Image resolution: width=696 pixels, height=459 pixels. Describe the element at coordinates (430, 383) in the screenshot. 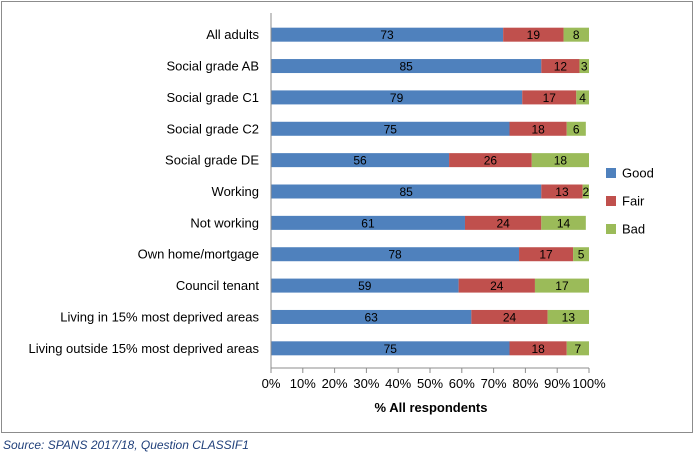

I see `x-tick-label: 50%` at that location.